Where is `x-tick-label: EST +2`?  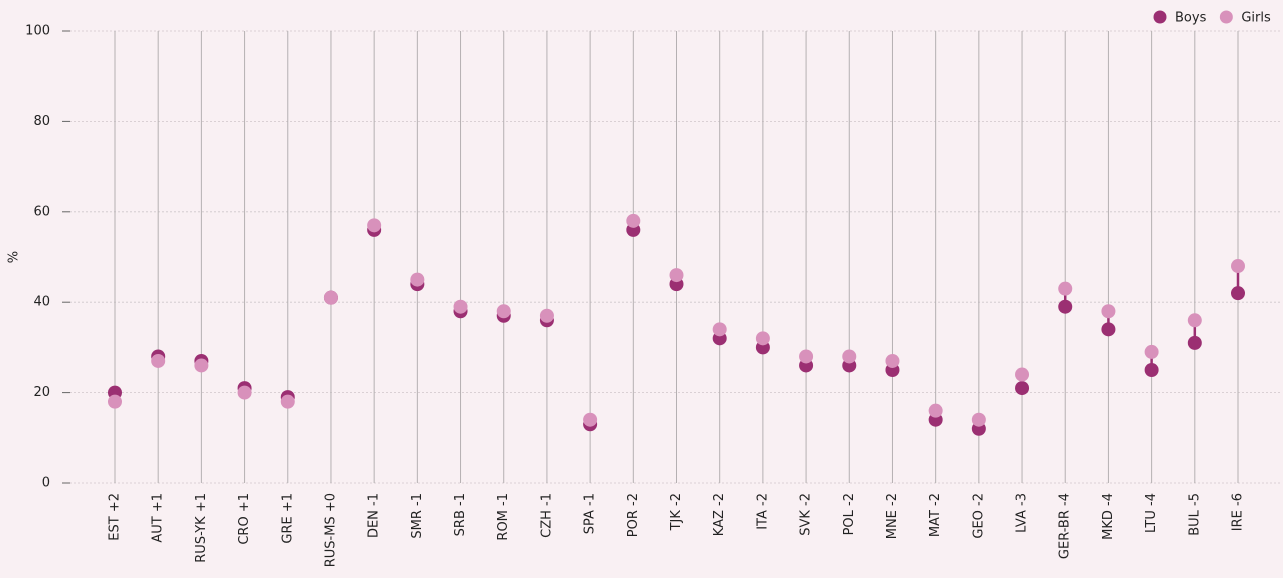
x-tick-label: EST +2 is located at coordinates (115, 517).